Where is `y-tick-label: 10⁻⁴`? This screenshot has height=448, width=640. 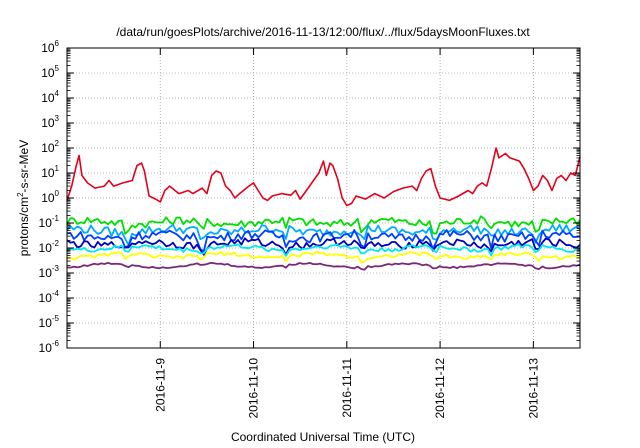 y-tick-label: 10⁻⁴ is located at coordinates (49, 297).